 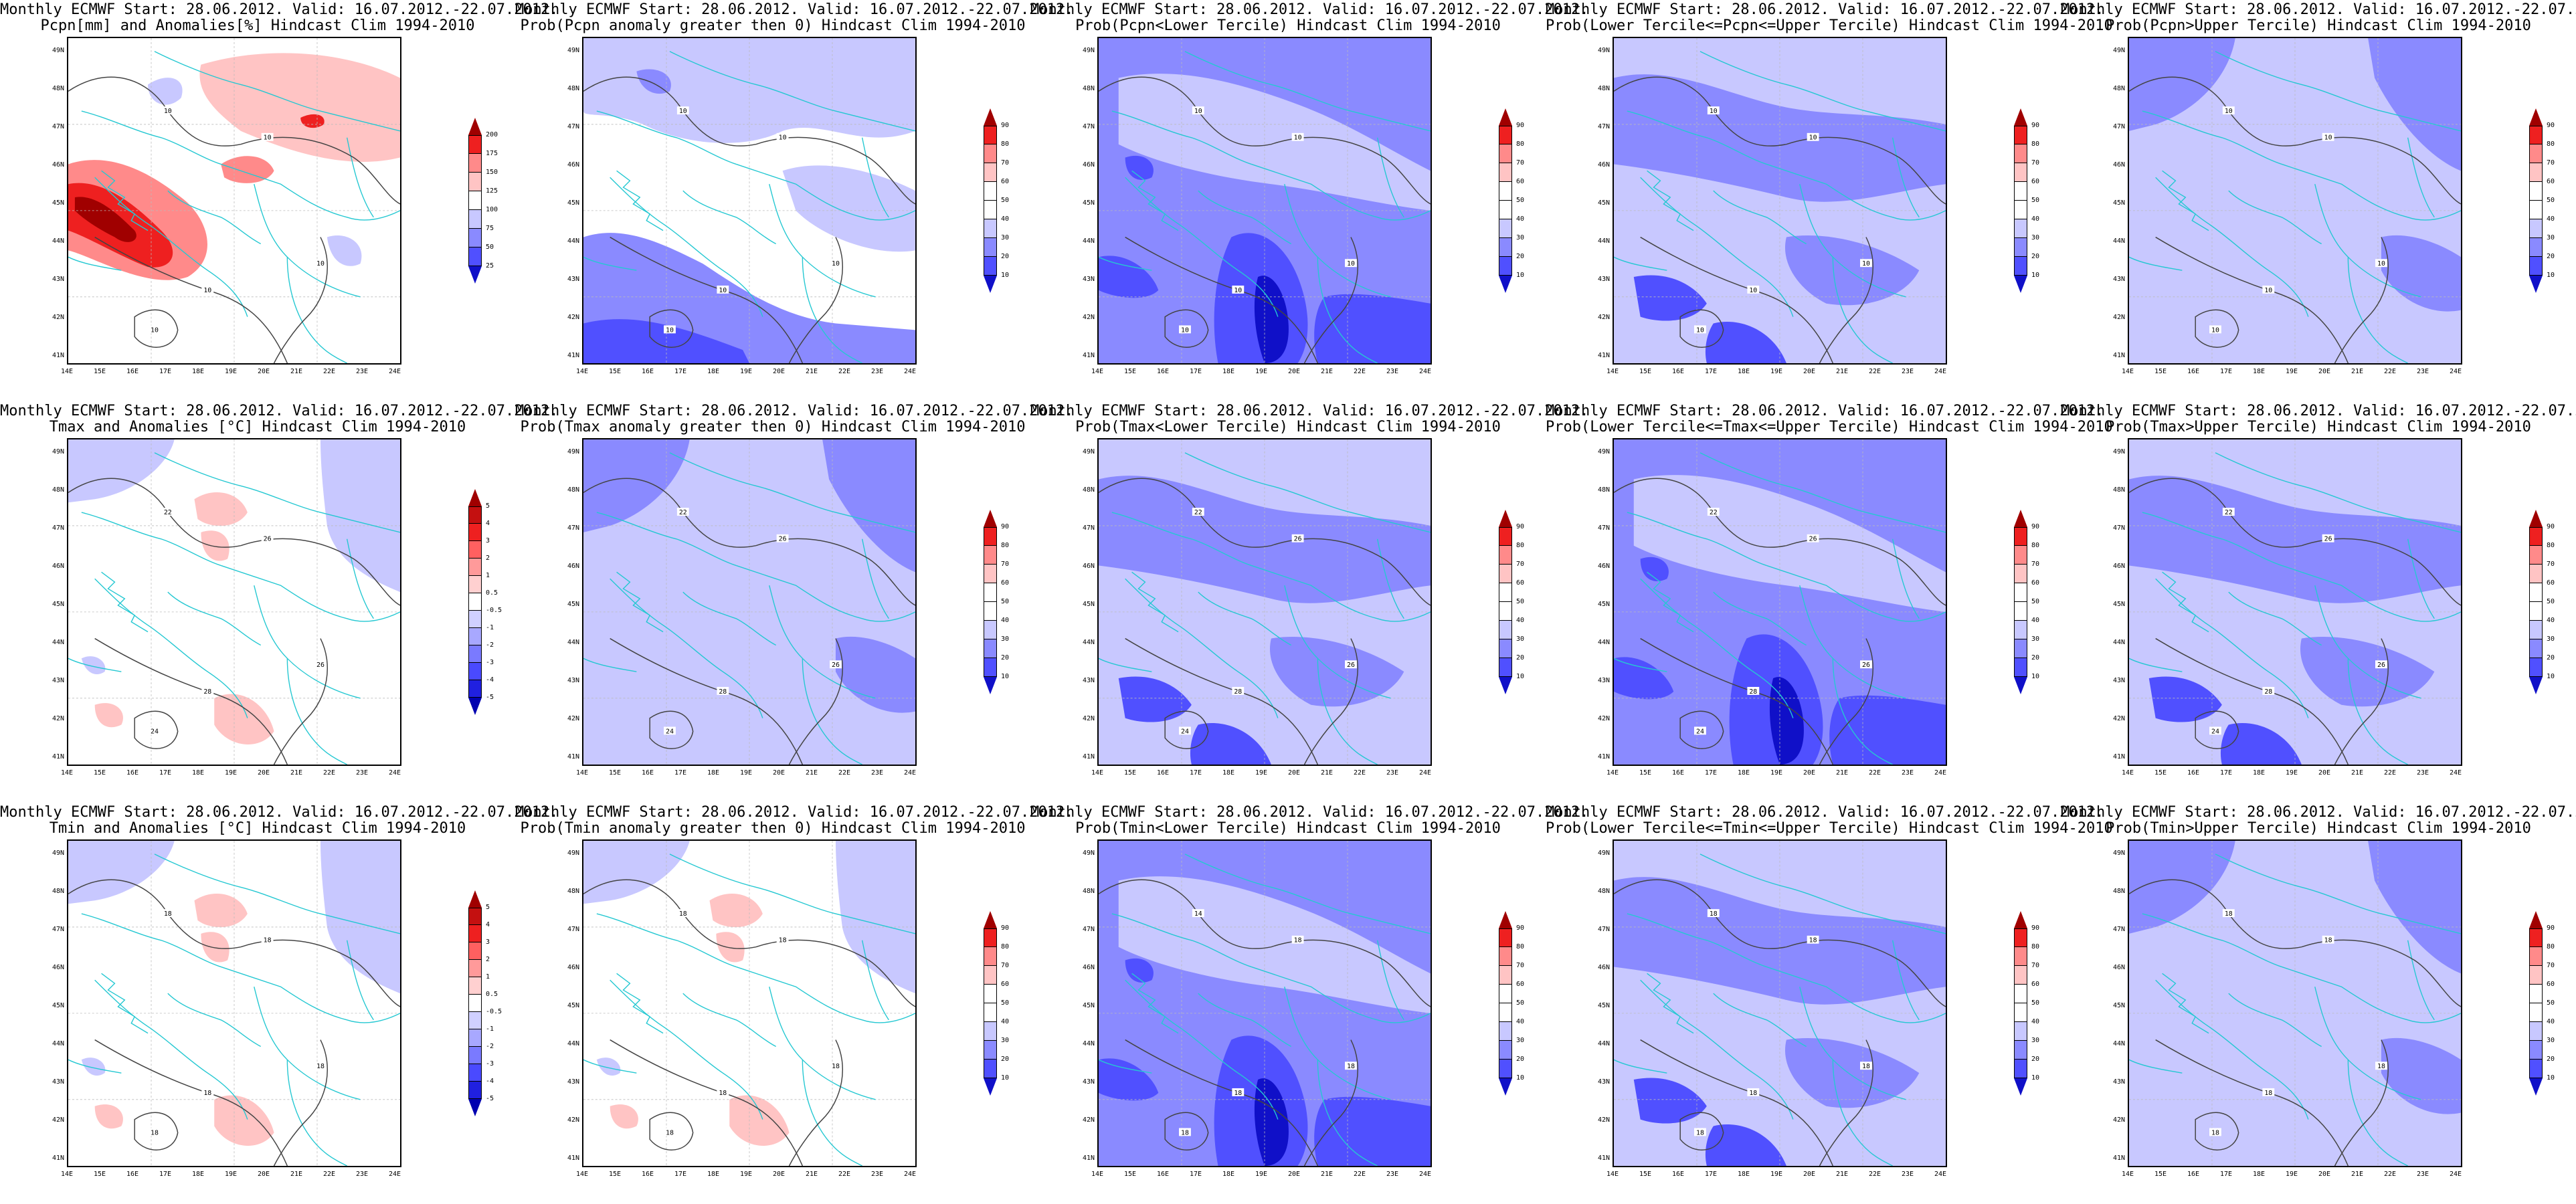 I want to click on contour-label: 24, so click(x=2215, y=731).